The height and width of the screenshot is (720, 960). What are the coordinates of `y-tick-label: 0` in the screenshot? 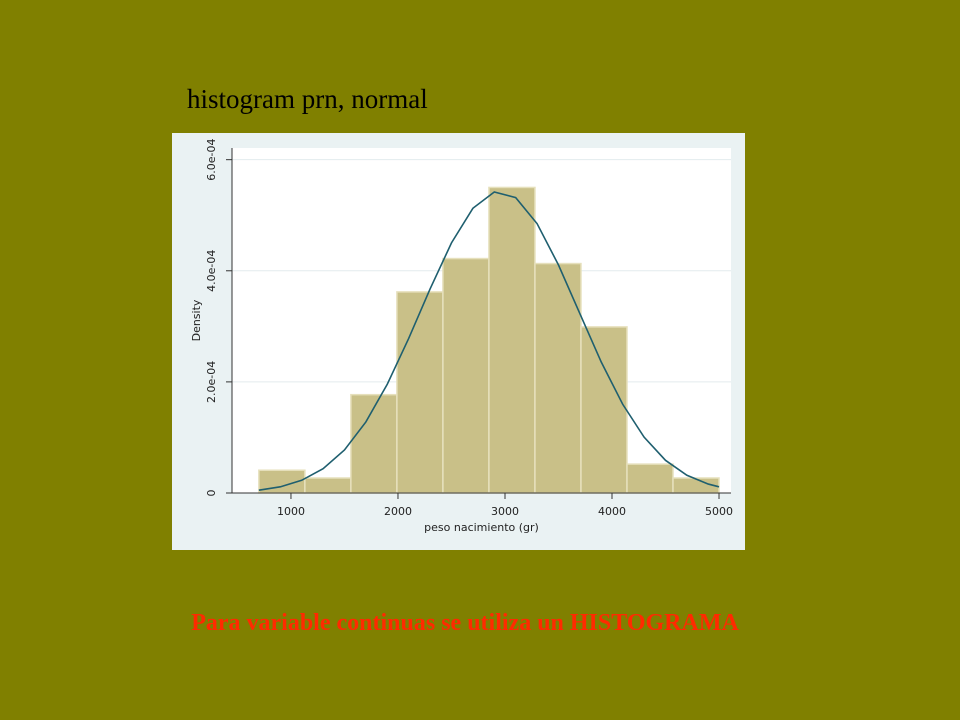 It's located at (211, 493).